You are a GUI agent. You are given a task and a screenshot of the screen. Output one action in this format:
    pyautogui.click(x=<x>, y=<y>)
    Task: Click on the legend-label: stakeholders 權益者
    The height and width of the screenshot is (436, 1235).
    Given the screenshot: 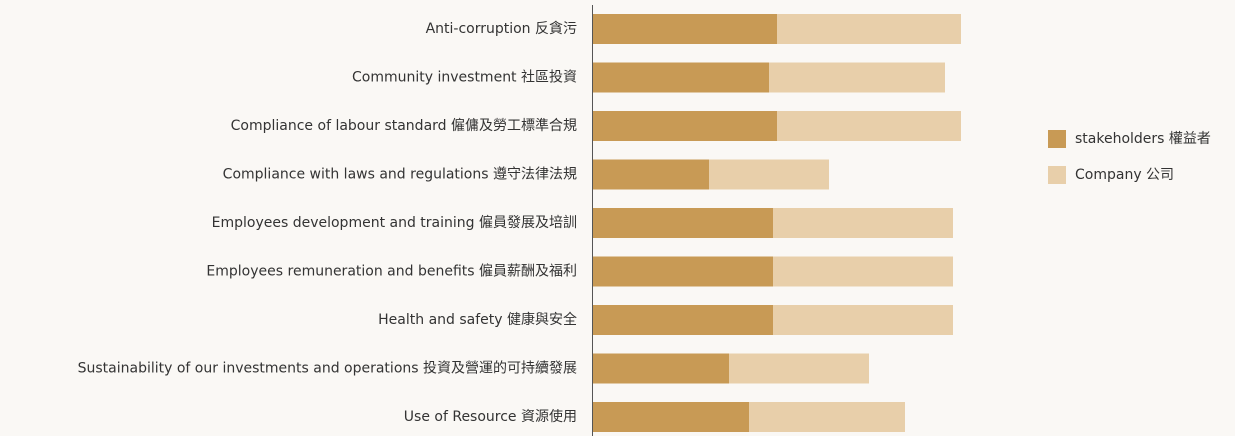 What is the action you would take?
    pyautogui.click(x=1143, y=139)
    